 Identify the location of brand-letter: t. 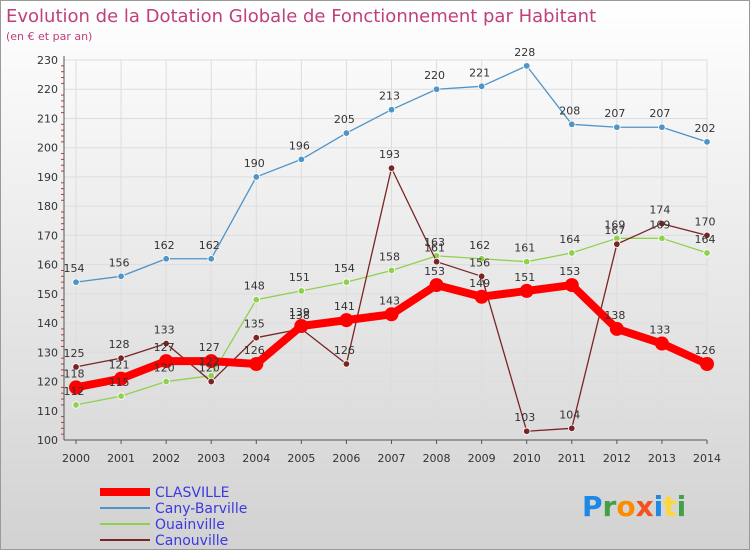
(669, 506).